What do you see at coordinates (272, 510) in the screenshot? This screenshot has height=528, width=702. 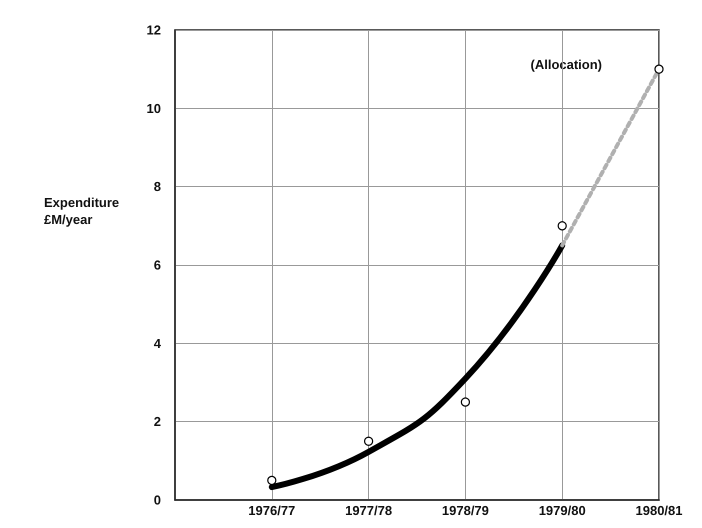 I see `x-tick-label: 1976/77` at bounding box center [272, 510].